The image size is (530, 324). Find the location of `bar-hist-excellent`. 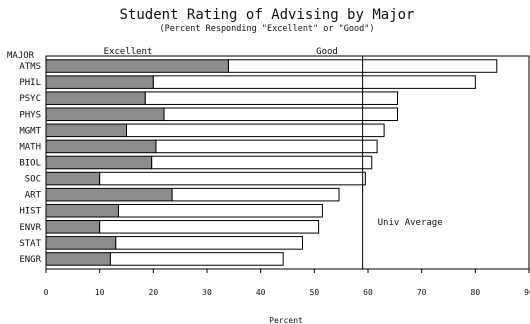

bar-hist-excellent is located at coordinates (82, 210).